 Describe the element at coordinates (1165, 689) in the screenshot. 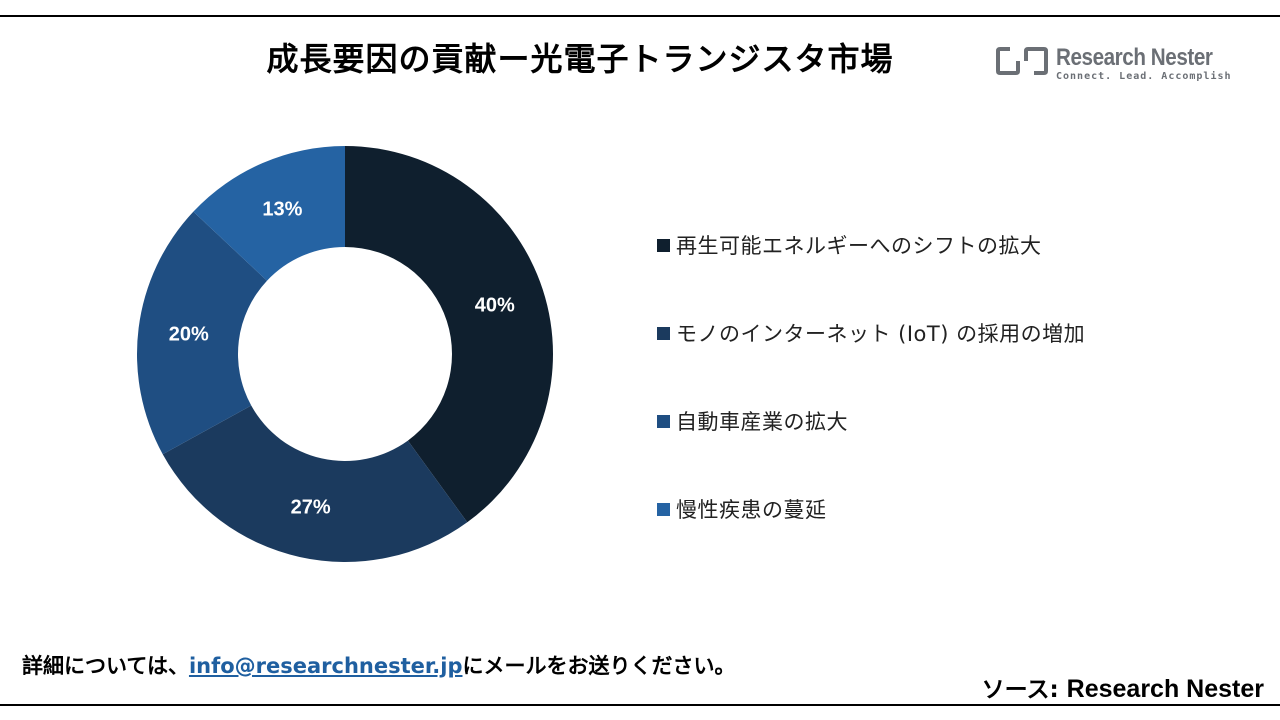

I see `source-name: Research Nester` at that location.